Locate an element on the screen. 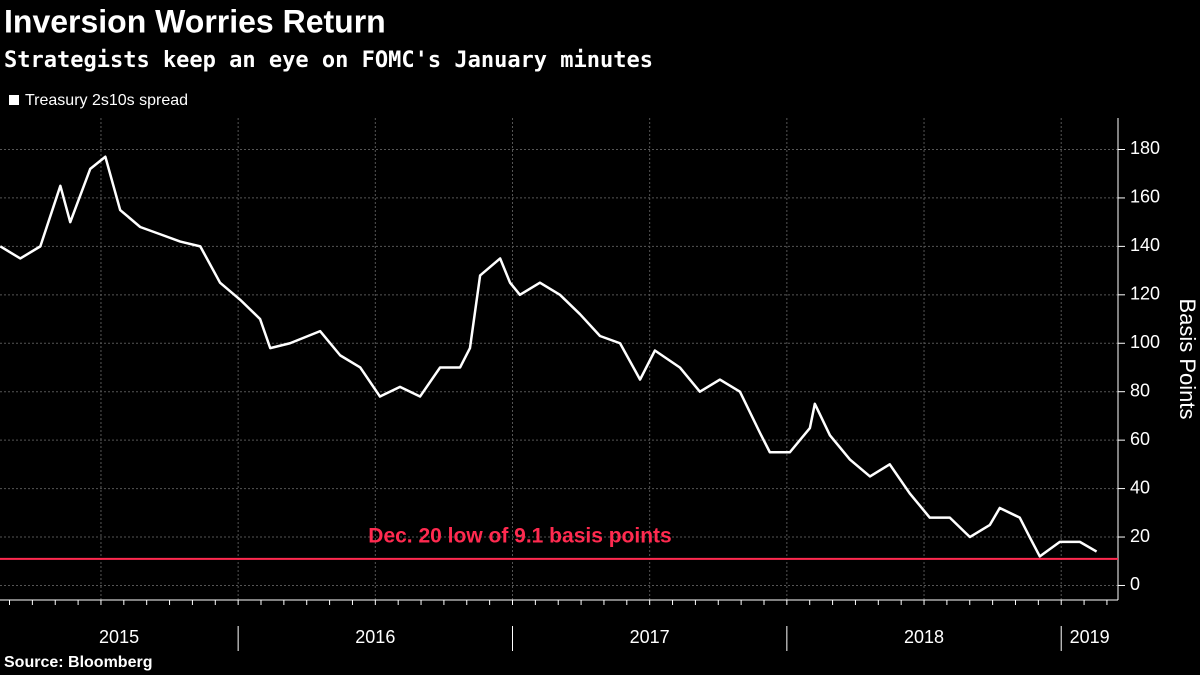  source: Source: Bloomberg is located at coordinates (78, 662).